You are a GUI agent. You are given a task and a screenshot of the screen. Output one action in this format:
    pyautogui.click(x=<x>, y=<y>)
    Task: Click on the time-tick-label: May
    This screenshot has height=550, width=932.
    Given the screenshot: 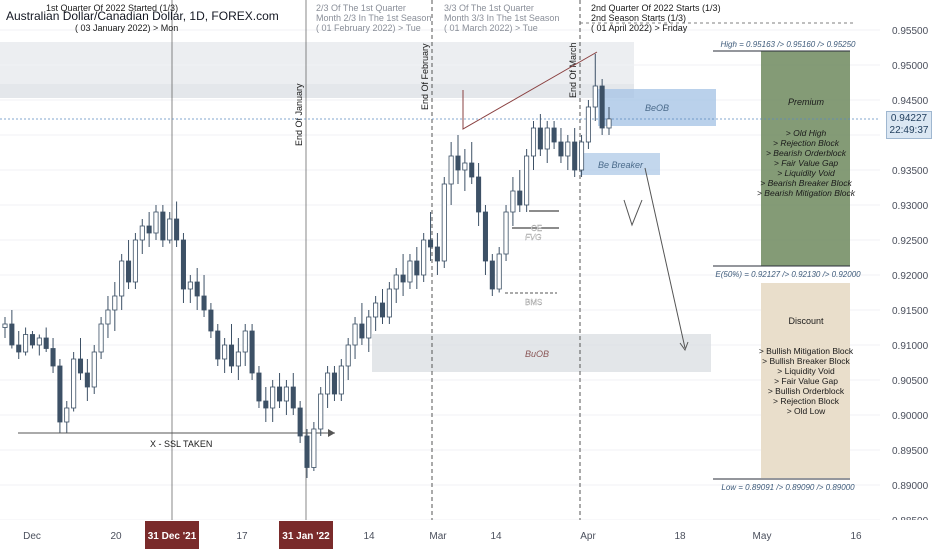 What is the action you would take?
    pyautogui.click(x=762, y=536)
    